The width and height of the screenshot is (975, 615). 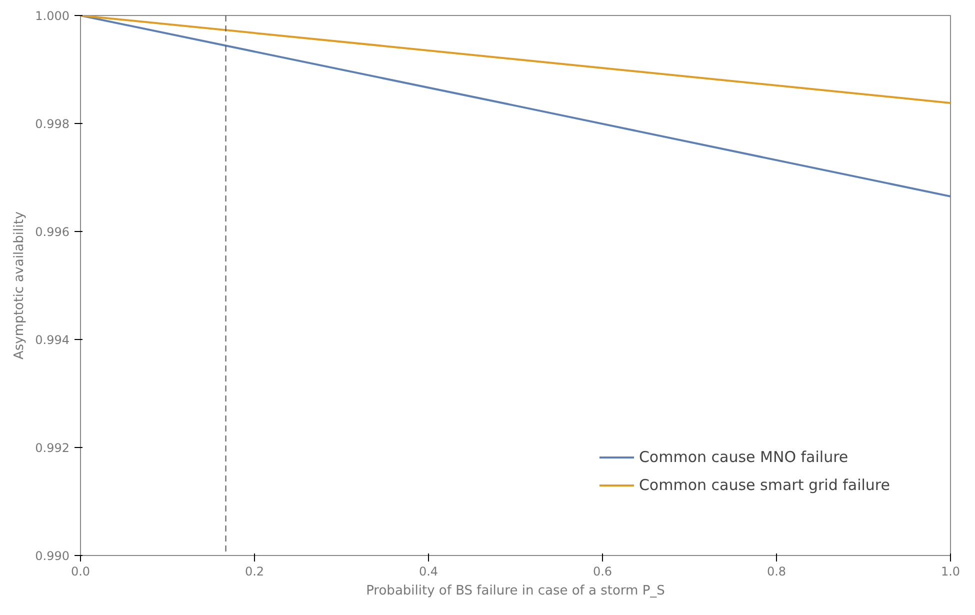 I want to click on y-tick-label: 0.990, so click(x=52, y=556).